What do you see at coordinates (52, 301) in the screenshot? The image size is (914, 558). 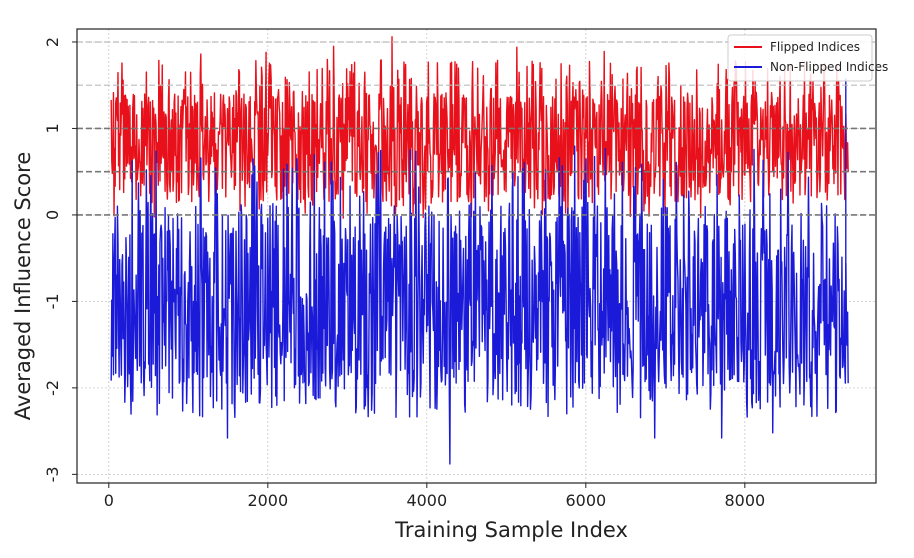 I see `y-tick-label: -1` at bounding box center [52, 301].